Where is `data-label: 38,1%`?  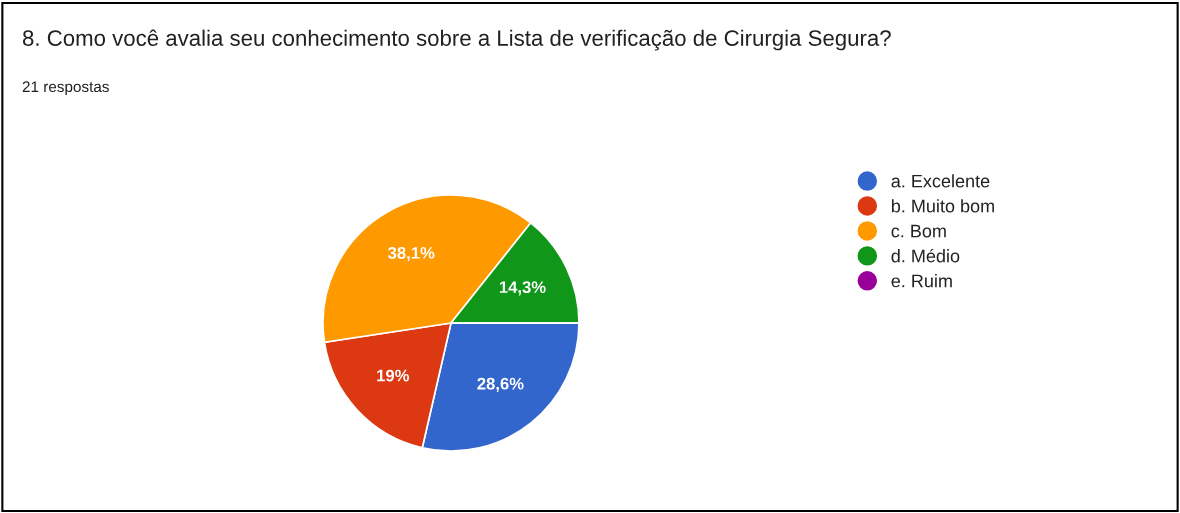
data-label: 38,1% is located at coordinates (411, 254).